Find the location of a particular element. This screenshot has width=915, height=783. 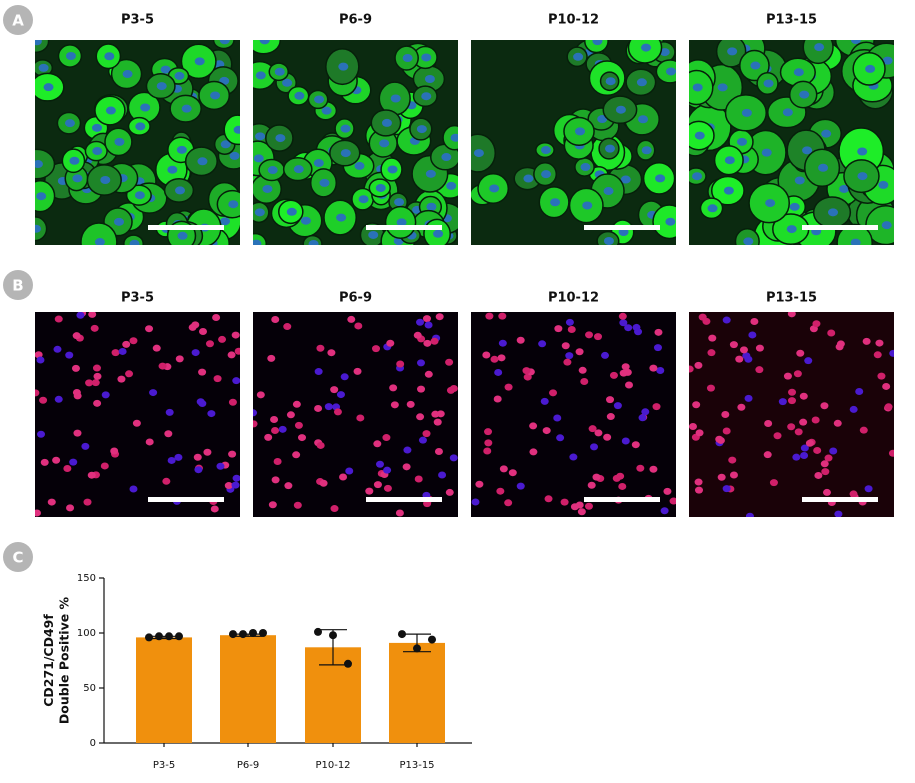

x-tick-label: P3-5 is located at coordinates (164, 765).